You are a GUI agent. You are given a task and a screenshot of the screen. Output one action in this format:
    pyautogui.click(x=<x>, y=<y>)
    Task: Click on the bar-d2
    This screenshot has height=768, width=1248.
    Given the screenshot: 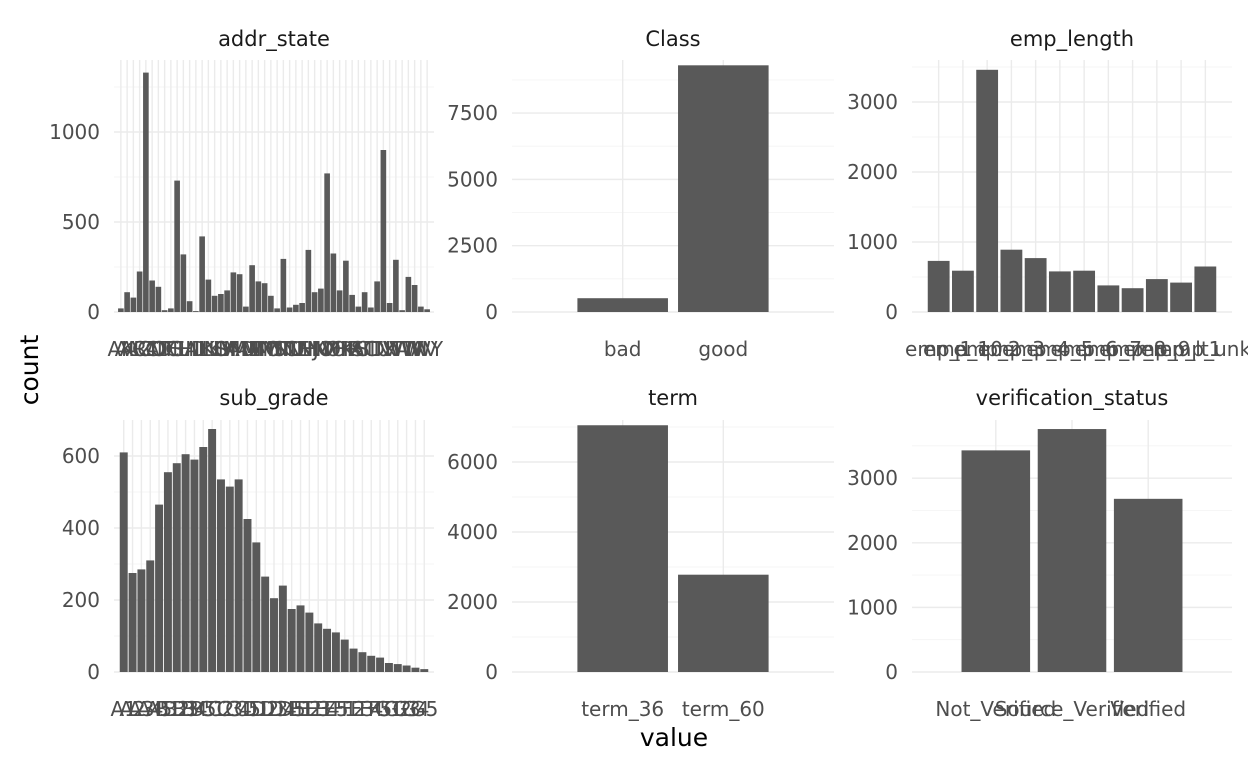 What is the action you would take?
    pyautogui.click(x=265, y=624)
    